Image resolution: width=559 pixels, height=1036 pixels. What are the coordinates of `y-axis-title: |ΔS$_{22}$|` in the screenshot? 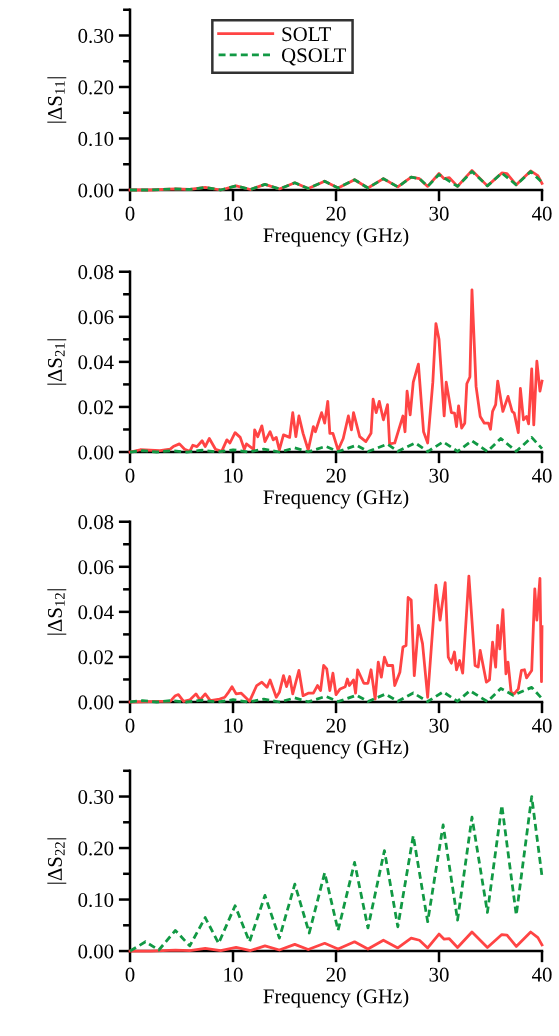 It's located at (57, 861).